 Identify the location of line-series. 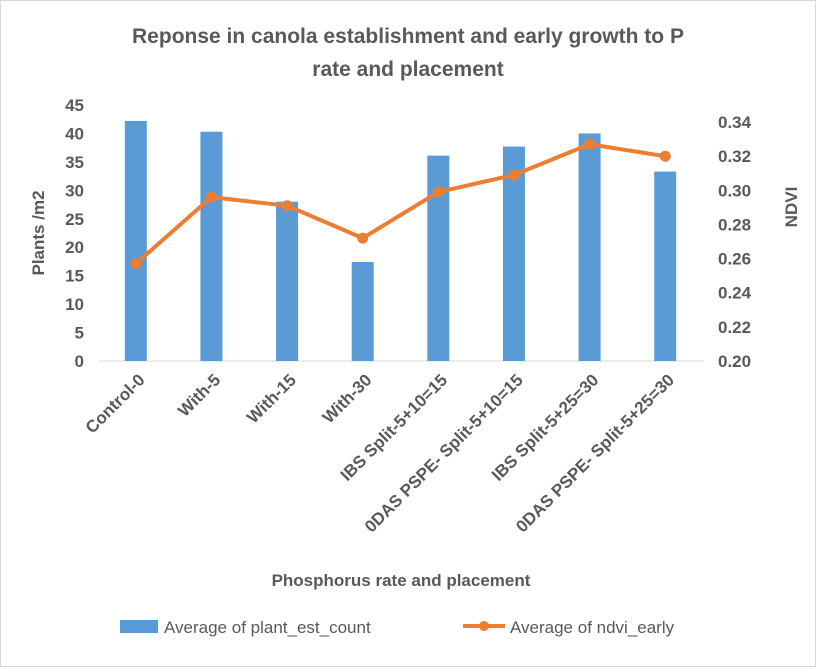
(400, 204).